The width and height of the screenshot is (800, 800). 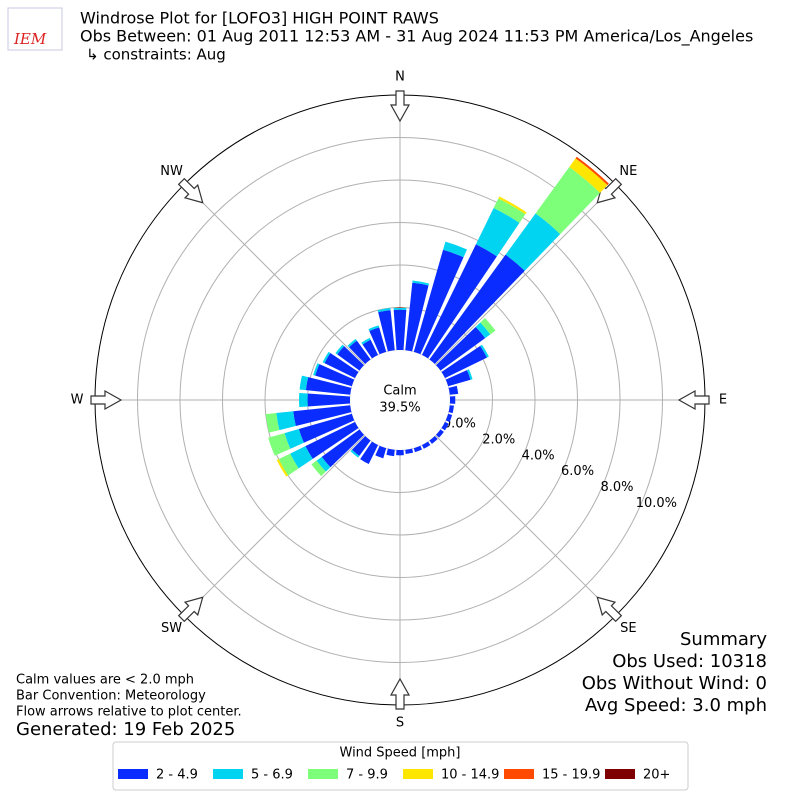 I want to click on compass-label: NE, so click(x=628, y=171).